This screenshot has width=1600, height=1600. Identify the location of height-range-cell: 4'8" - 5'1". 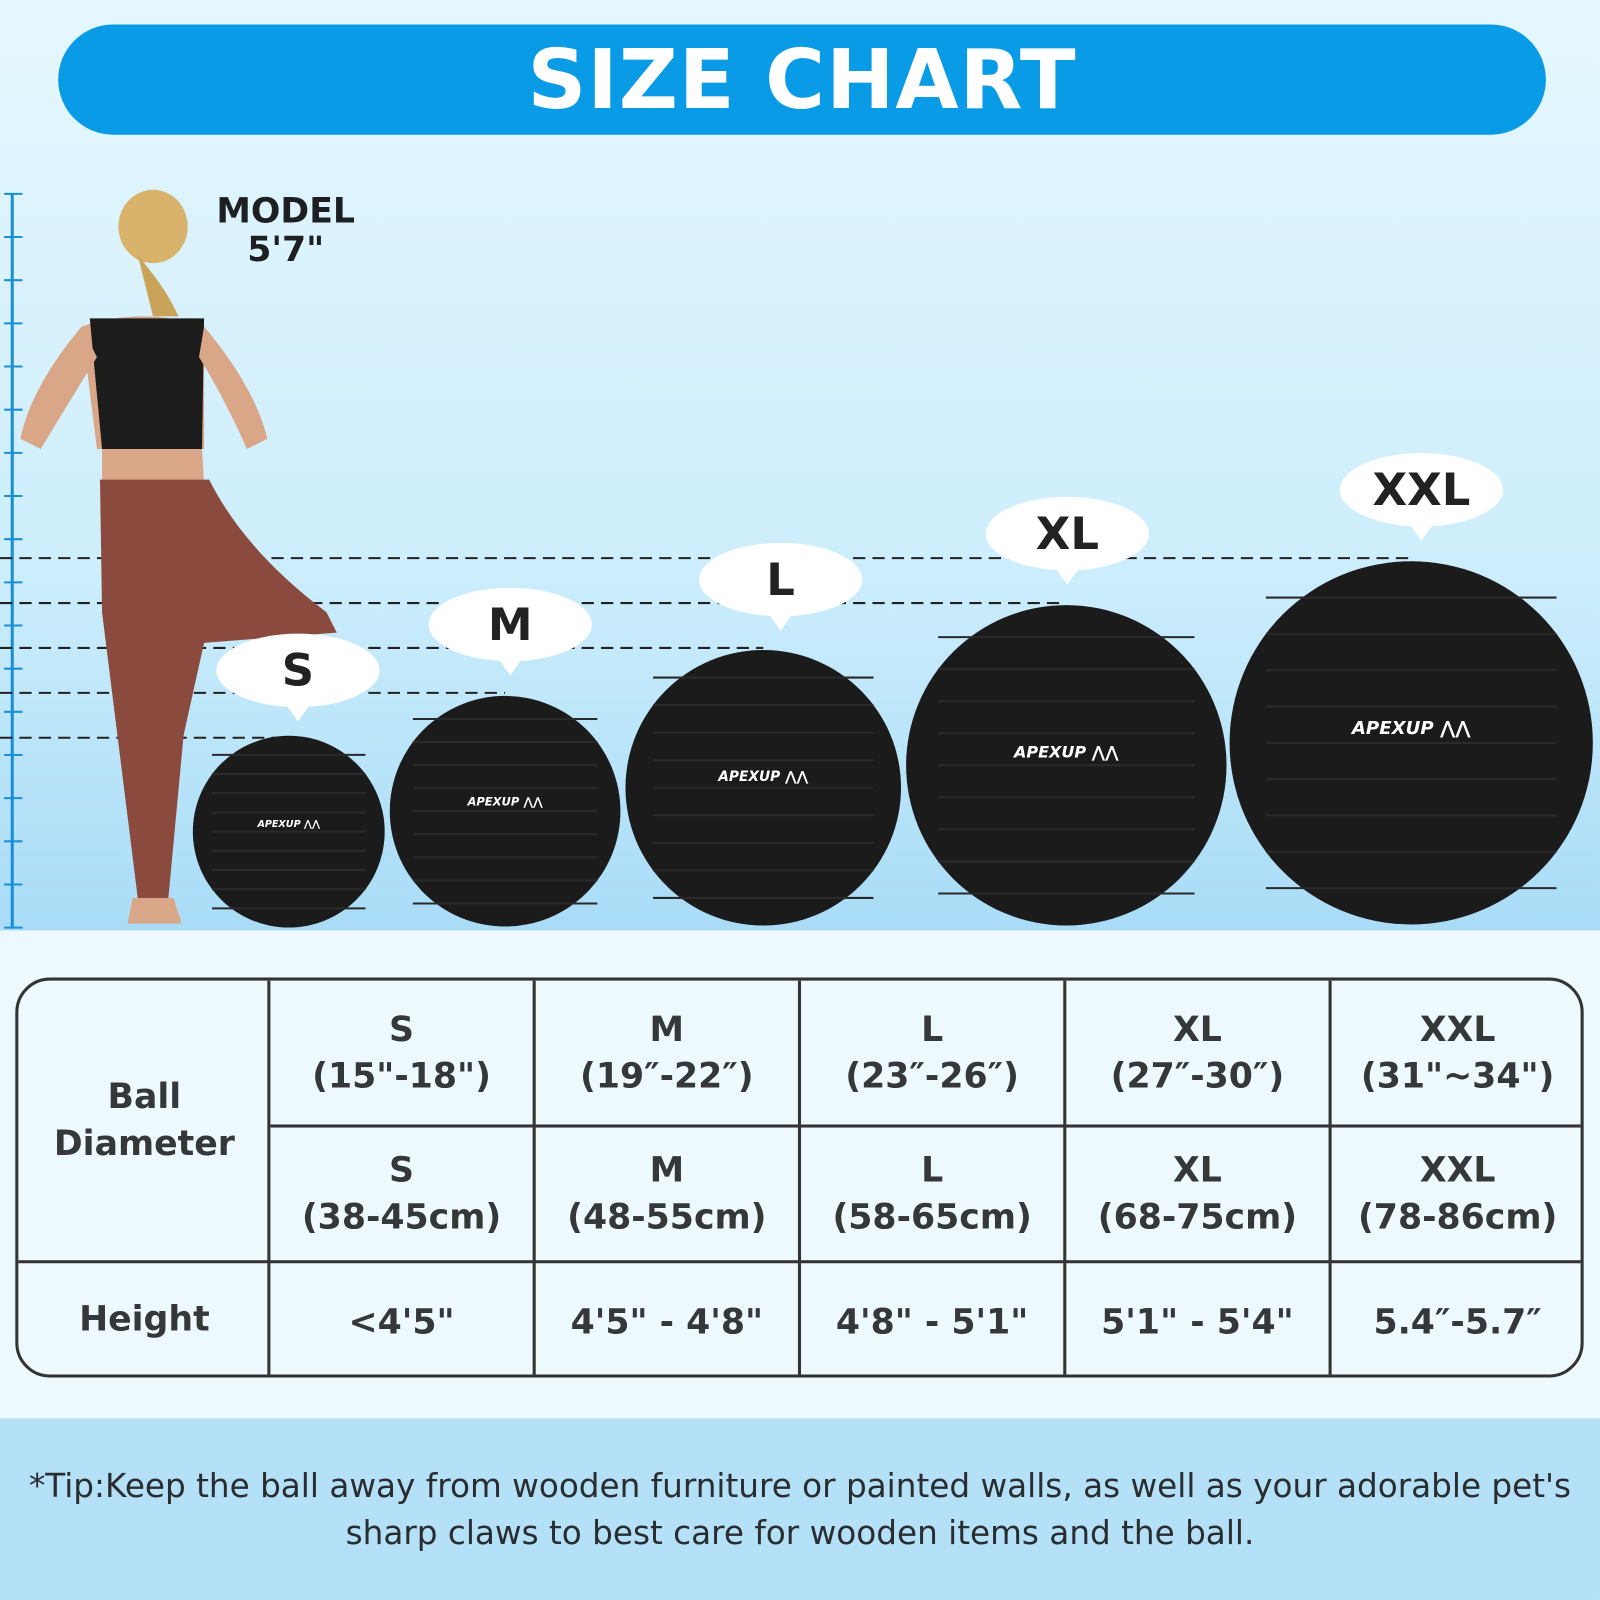
(932, 1322).